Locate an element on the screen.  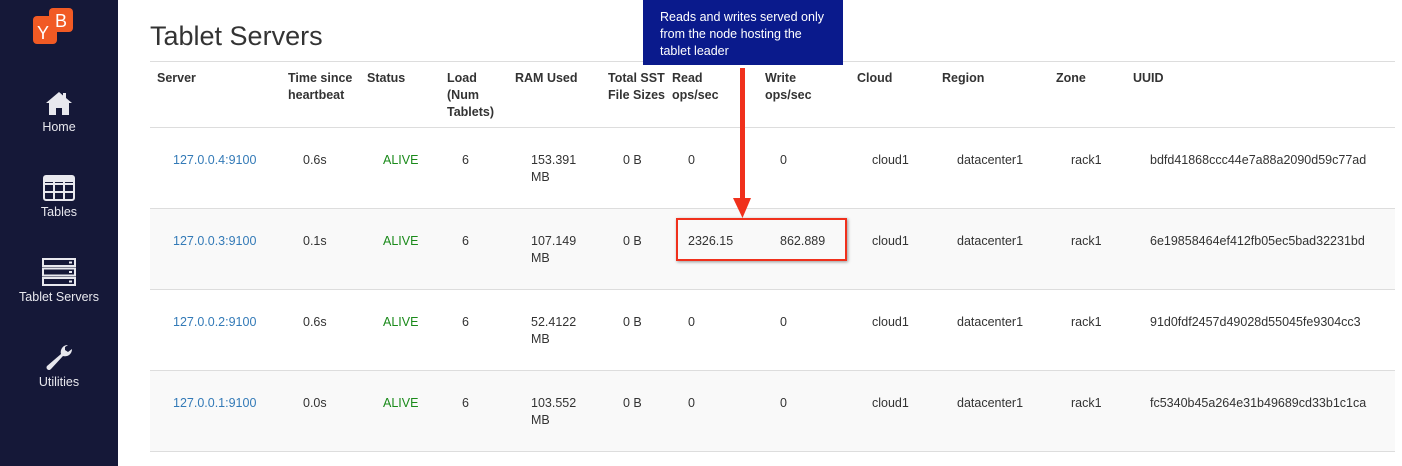
highlight-box is located at coordinates (761, 239).